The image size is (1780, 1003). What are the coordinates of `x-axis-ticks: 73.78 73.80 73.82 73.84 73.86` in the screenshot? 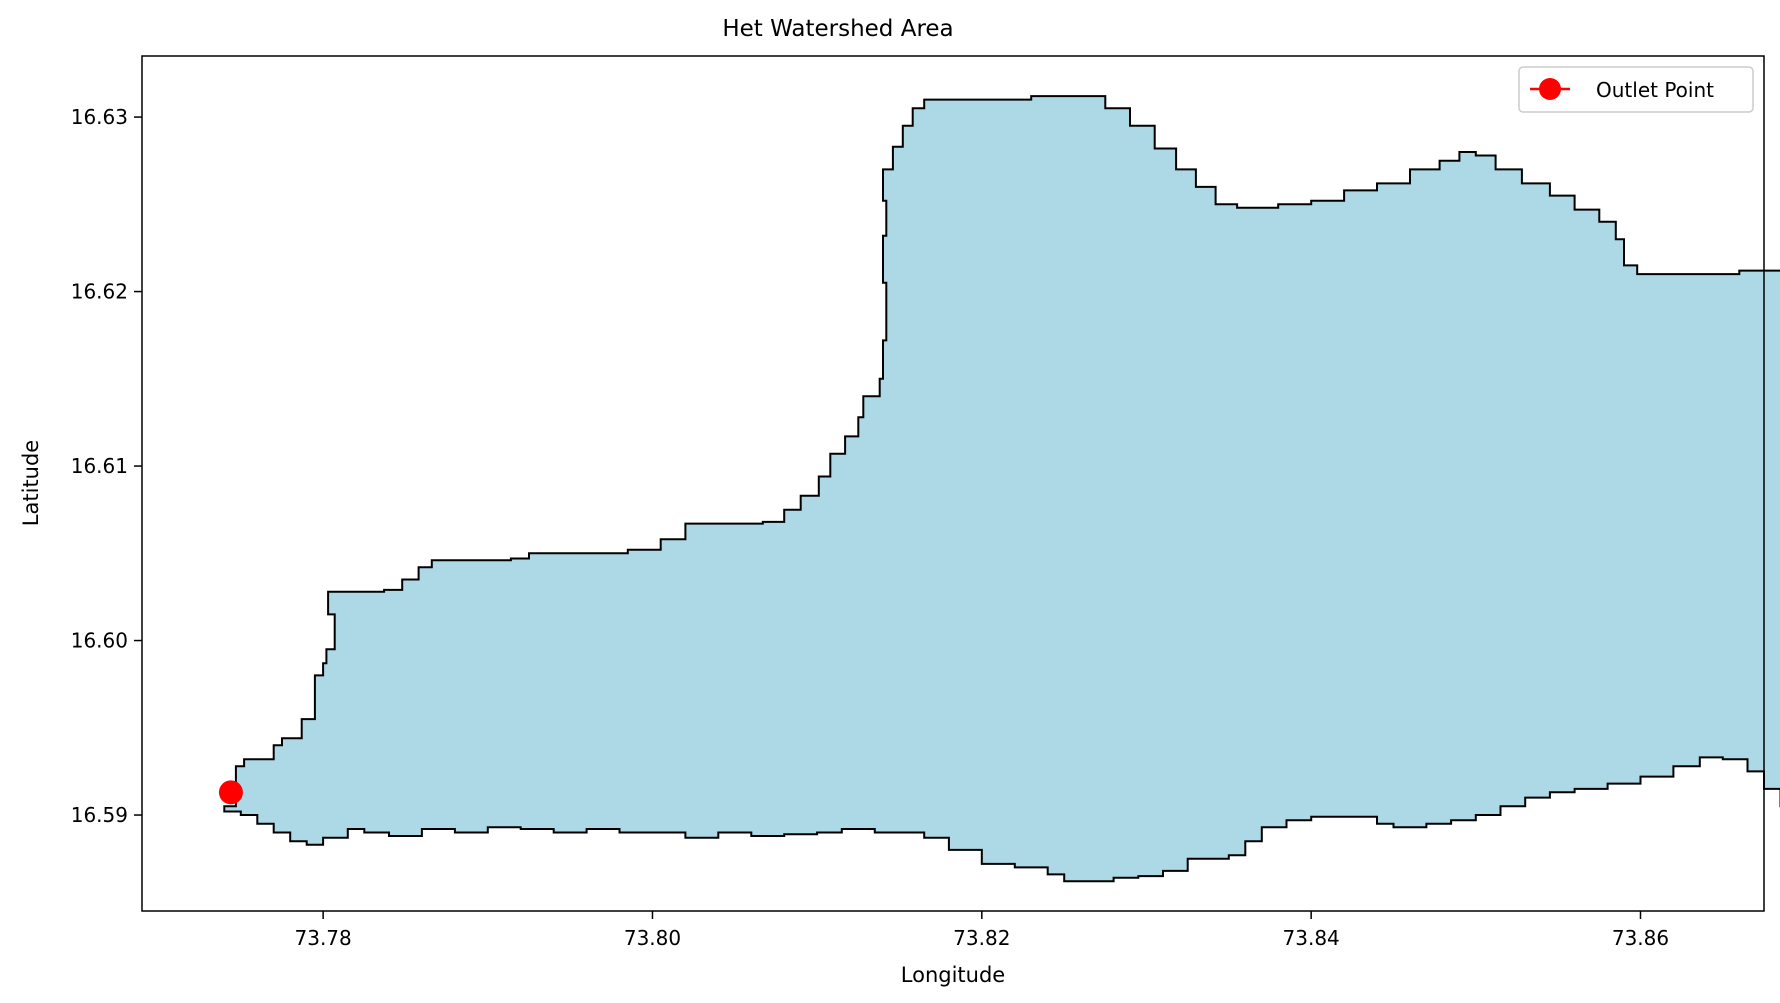 It's located at (982, 930).